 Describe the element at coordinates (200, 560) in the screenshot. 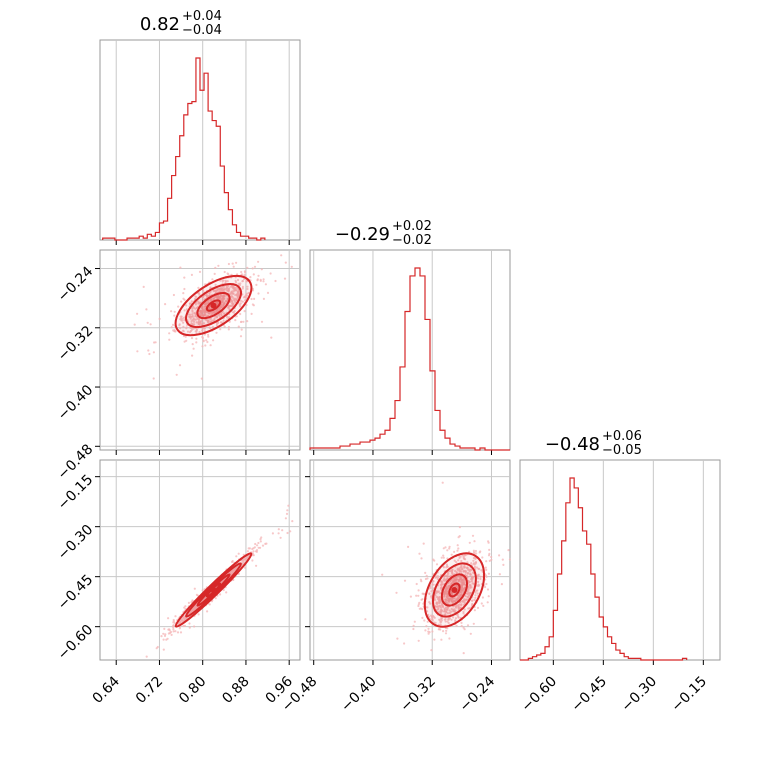

I see `scatter_p1_p3-frame` at that location.